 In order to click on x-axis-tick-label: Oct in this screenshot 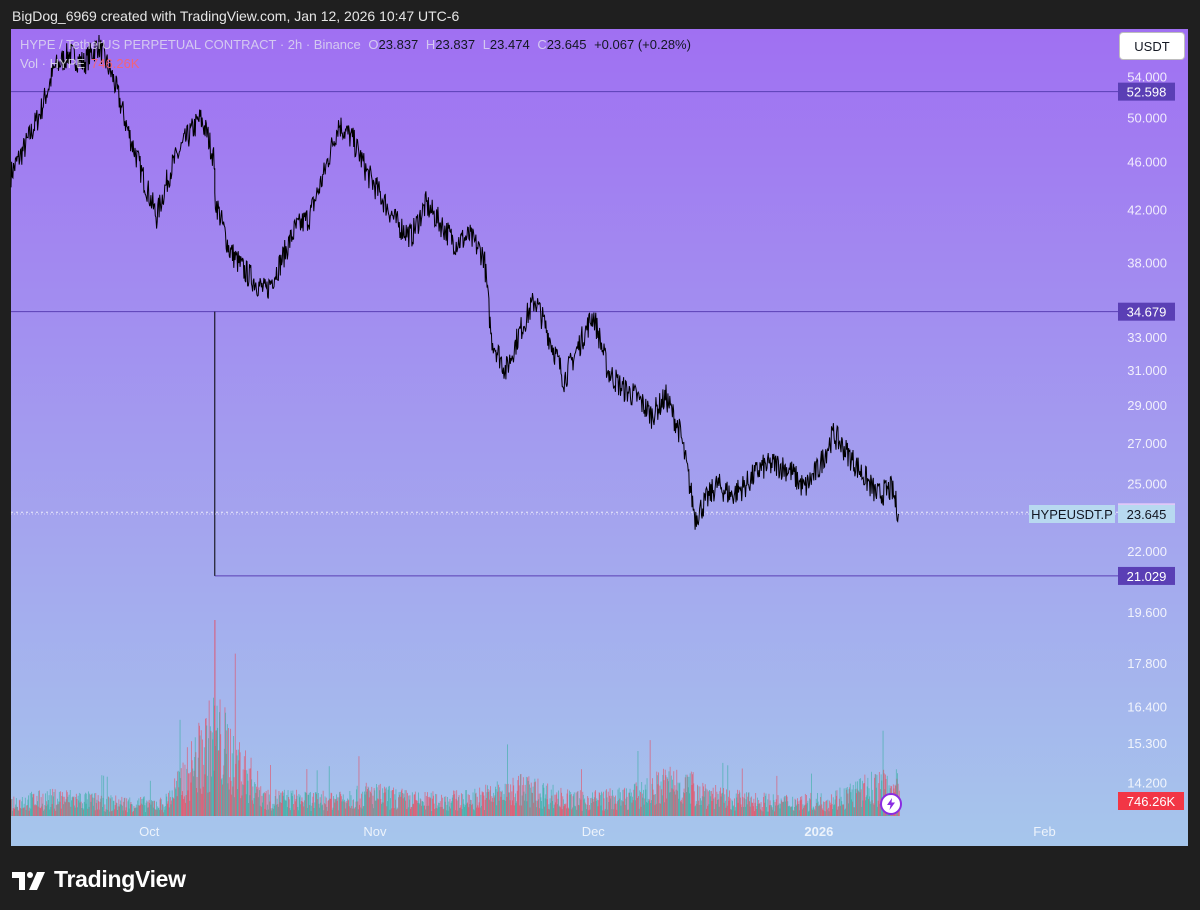, I will do `click(149, 831)`.